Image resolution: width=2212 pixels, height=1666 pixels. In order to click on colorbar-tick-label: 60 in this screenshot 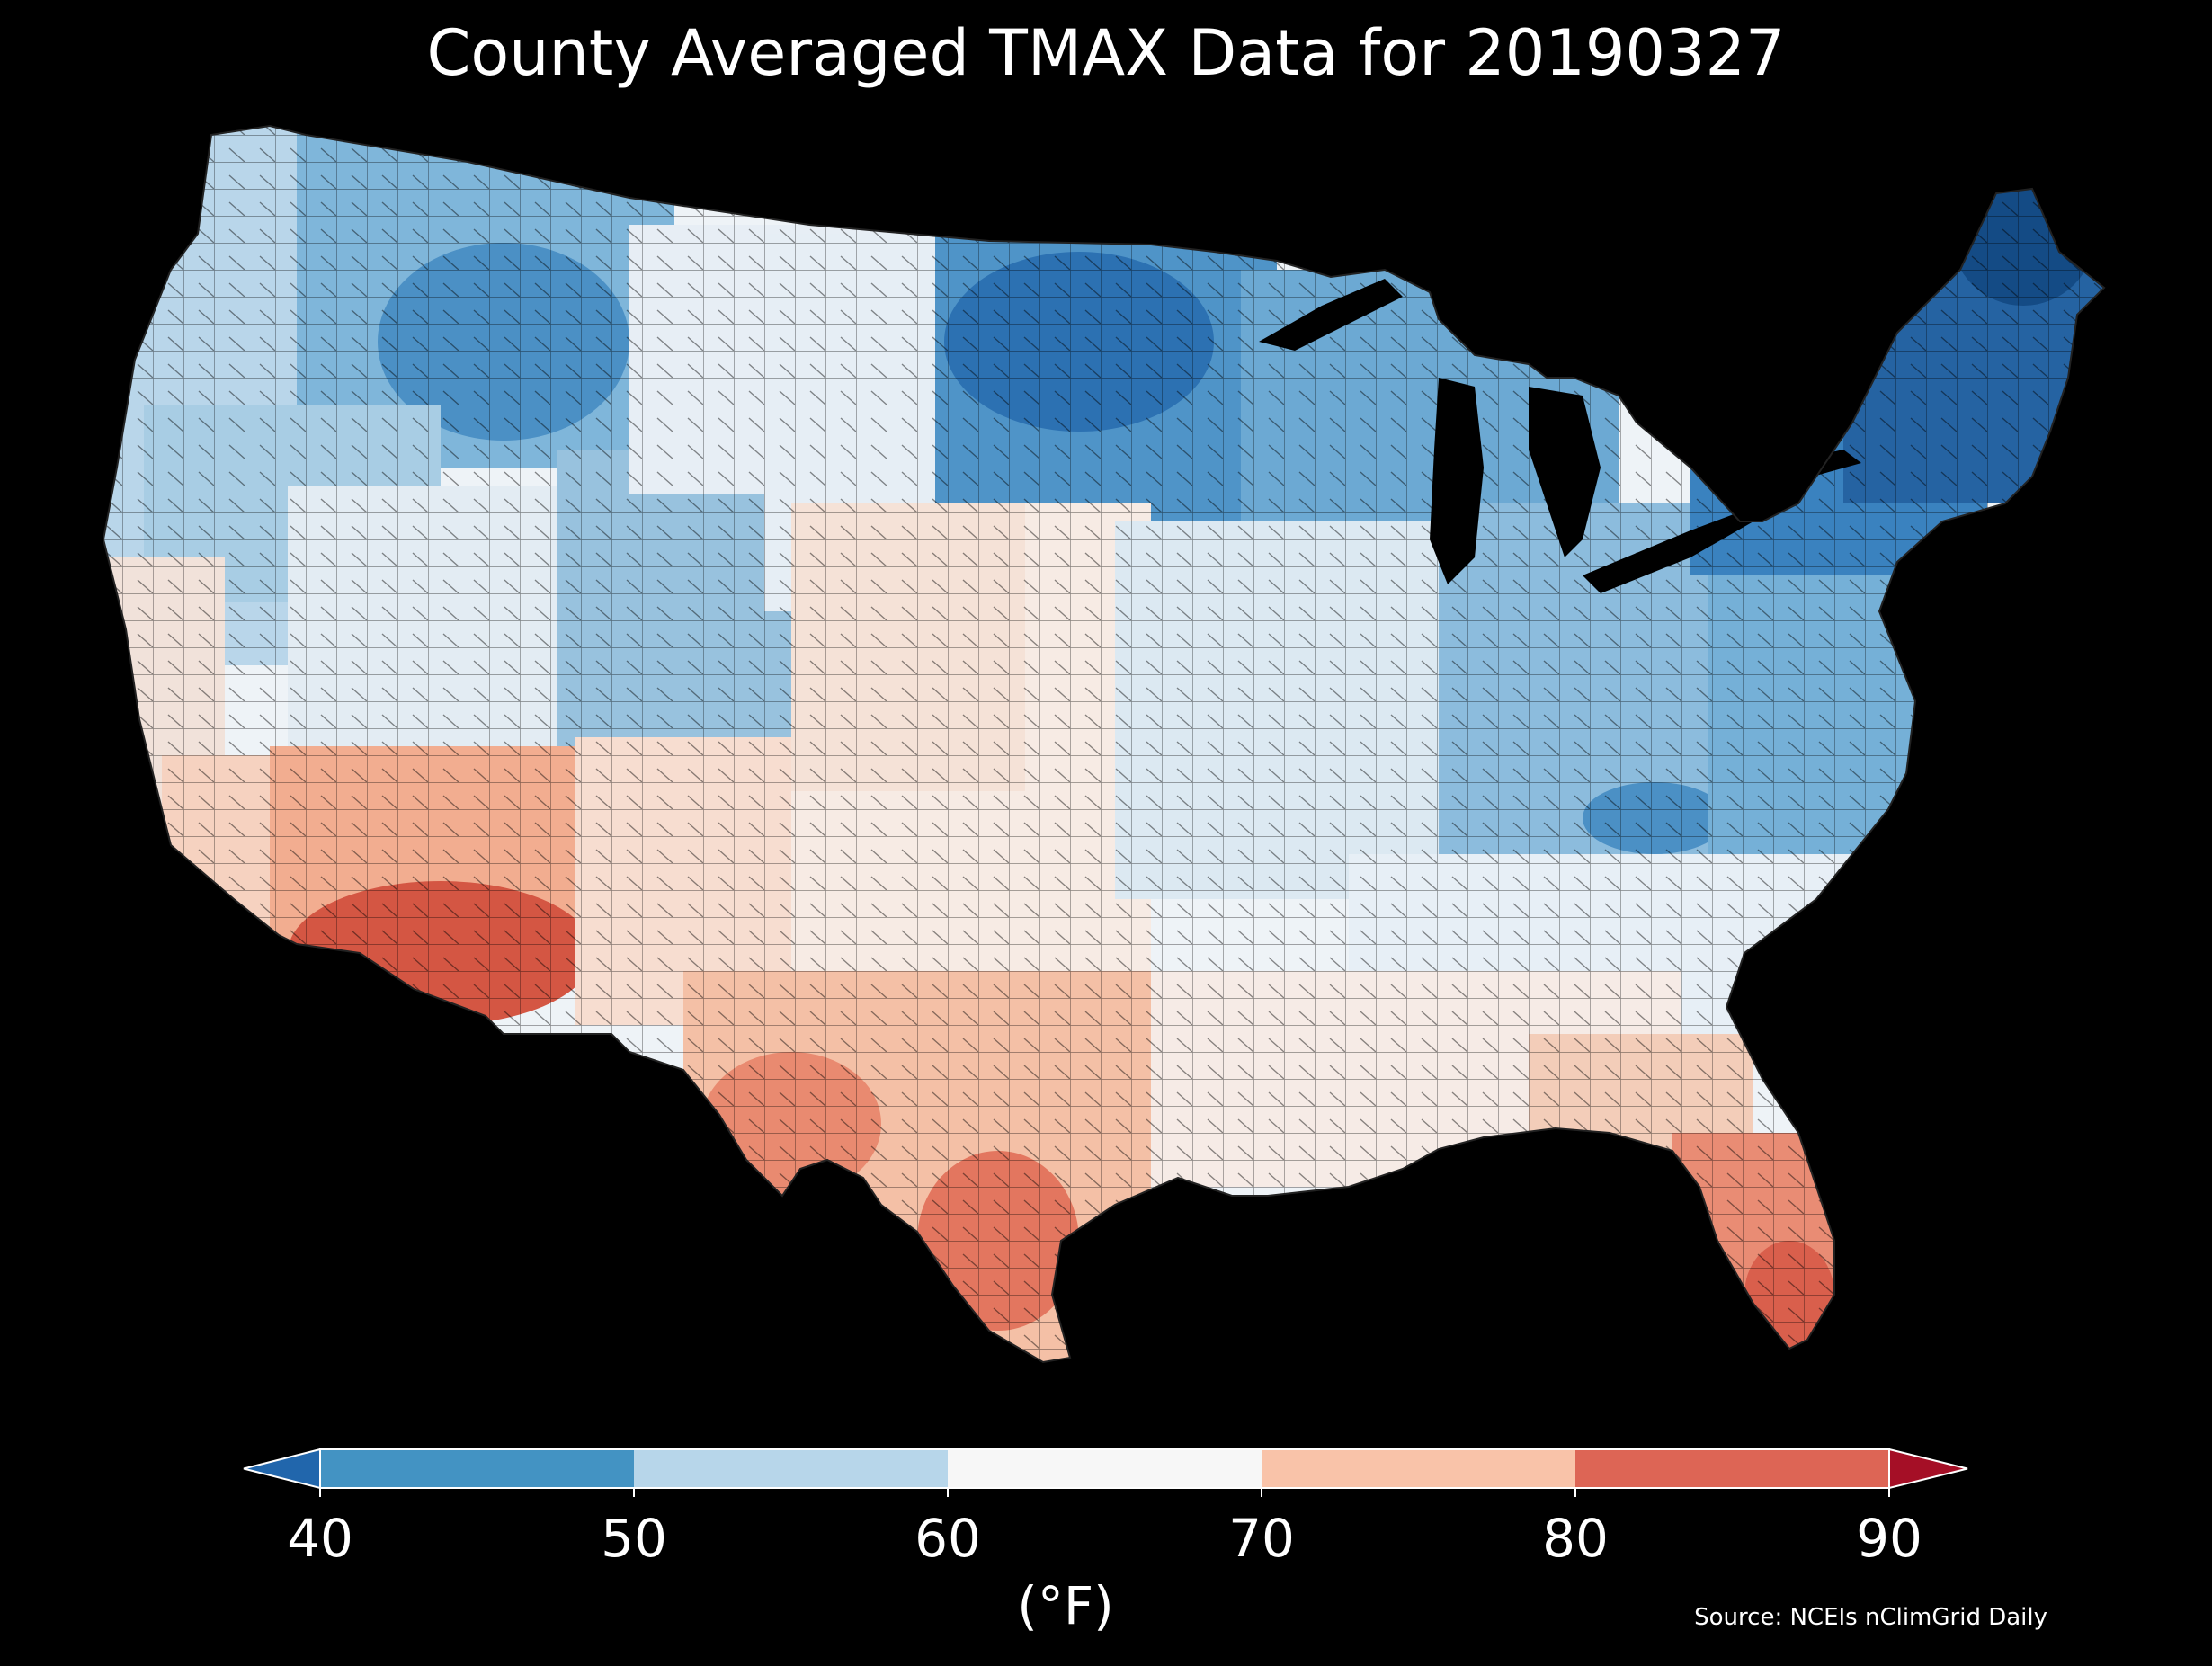, I will do `click(947, 1538)`.